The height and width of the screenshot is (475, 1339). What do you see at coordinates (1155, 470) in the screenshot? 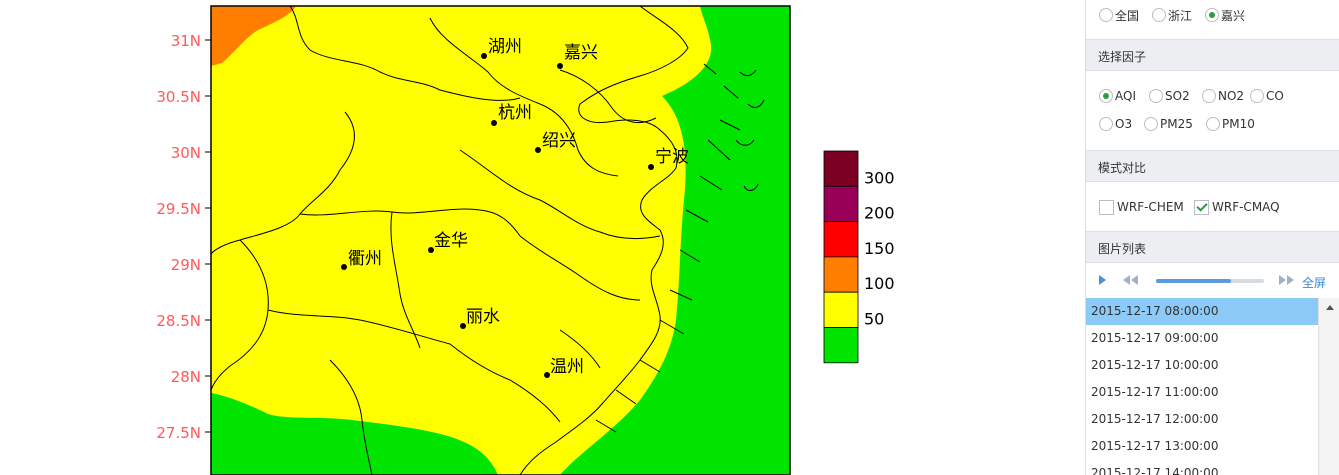
I see `image-list-item: 2015-12-17 14:00:00` at bounding box center [1155, 470].